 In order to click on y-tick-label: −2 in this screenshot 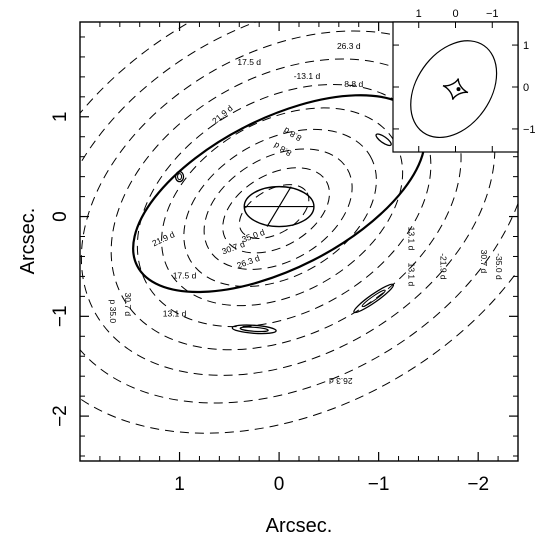, I will do `click(60, 416)`.